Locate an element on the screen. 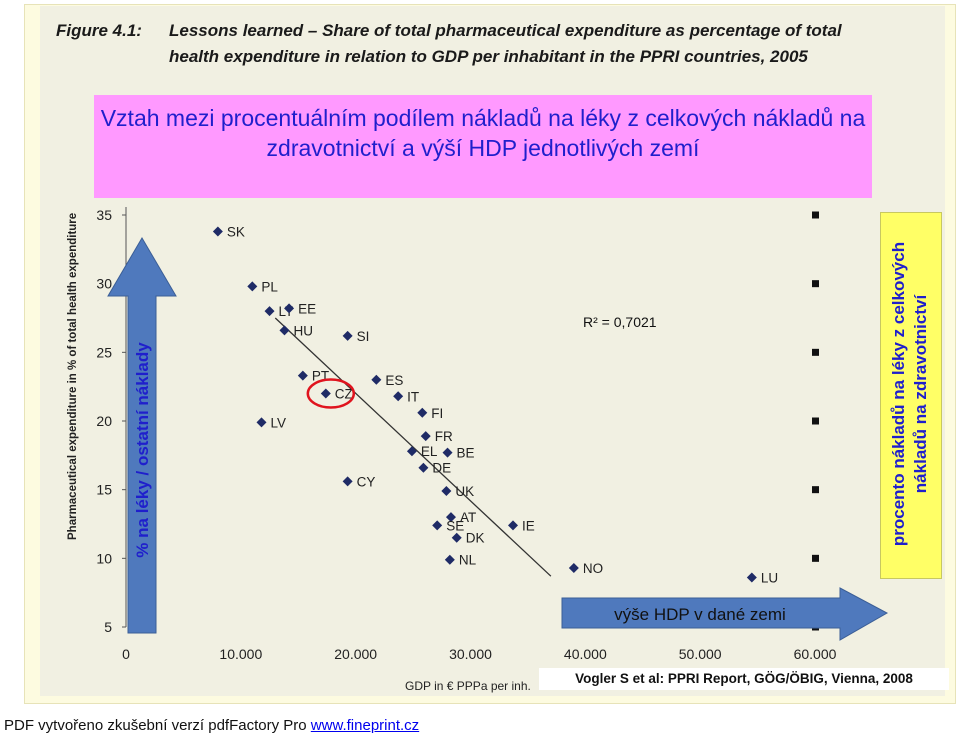 Image resolution: width=959 pixels, height=738 pixels. x-tick-label: 30.000 is located at coordinates (470, 654).